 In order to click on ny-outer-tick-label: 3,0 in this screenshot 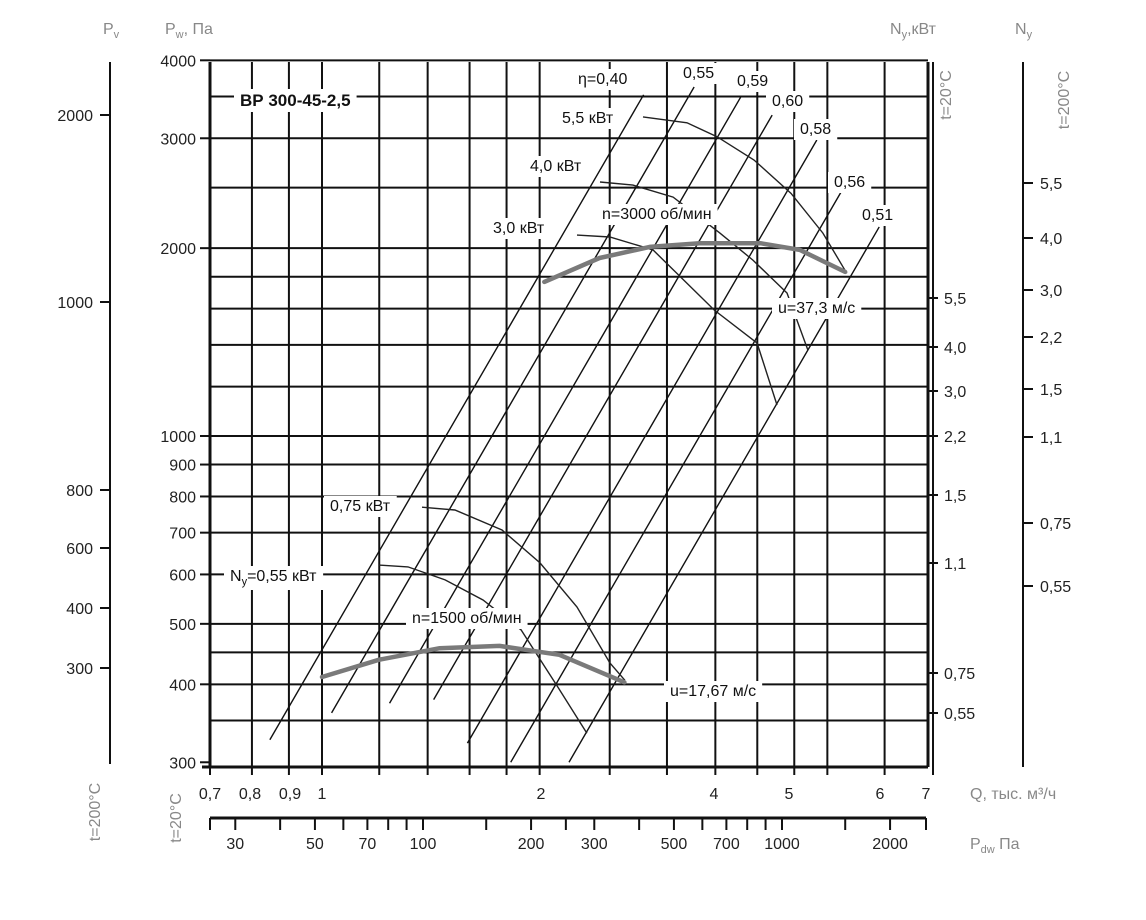, I will do `click(1051, 291)`.